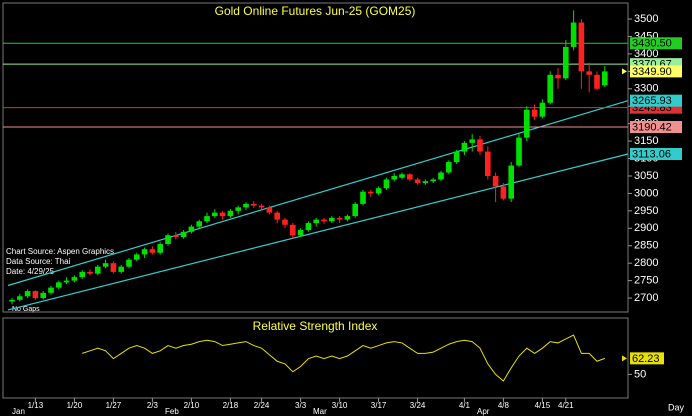 This screenshot has width=692, height=416. I want to click on x-tick-label: 4/8, so click(504, 405).